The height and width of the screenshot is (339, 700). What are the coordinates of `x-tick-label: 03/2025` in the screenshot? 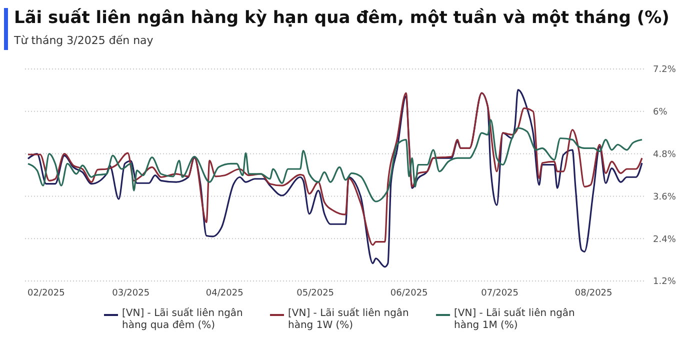 It's located at (131, 293).